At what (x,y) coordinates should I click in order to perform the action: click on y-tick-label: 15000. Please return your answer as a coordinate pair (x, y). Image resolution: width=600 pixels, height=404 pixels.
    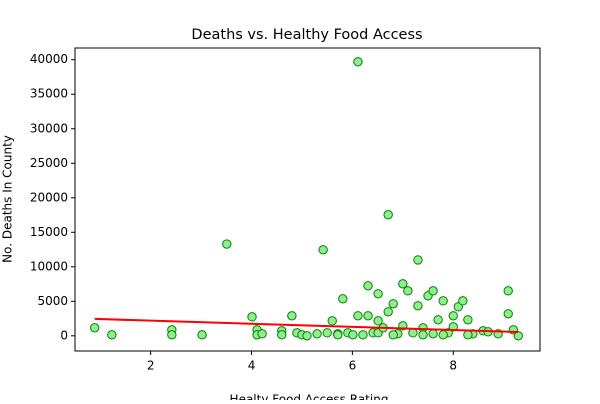
    Looking at the image, I should click on (49, 232).